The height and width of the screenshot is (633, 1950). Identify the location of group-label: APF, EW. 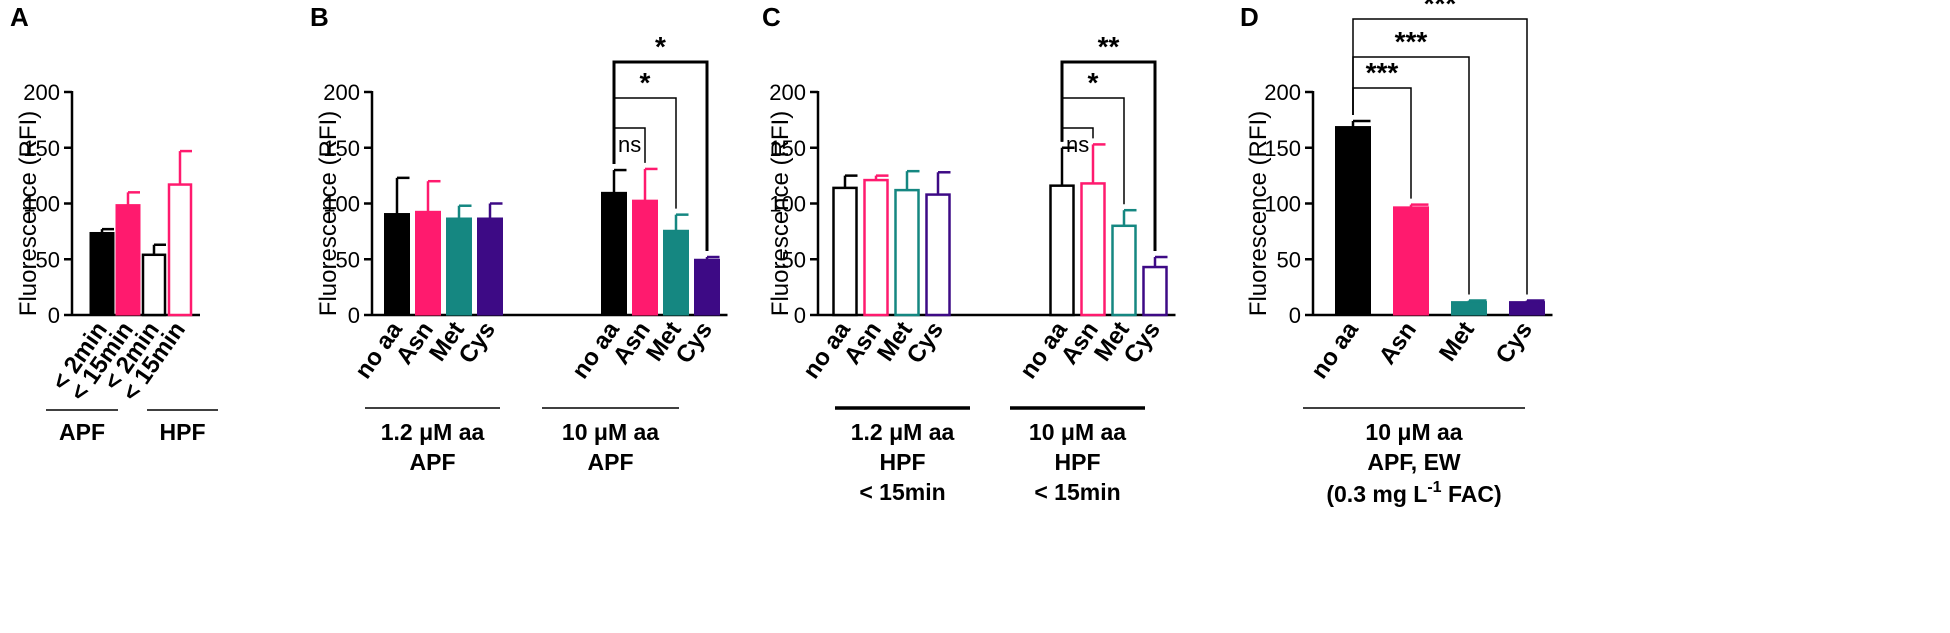
(1414, 462).